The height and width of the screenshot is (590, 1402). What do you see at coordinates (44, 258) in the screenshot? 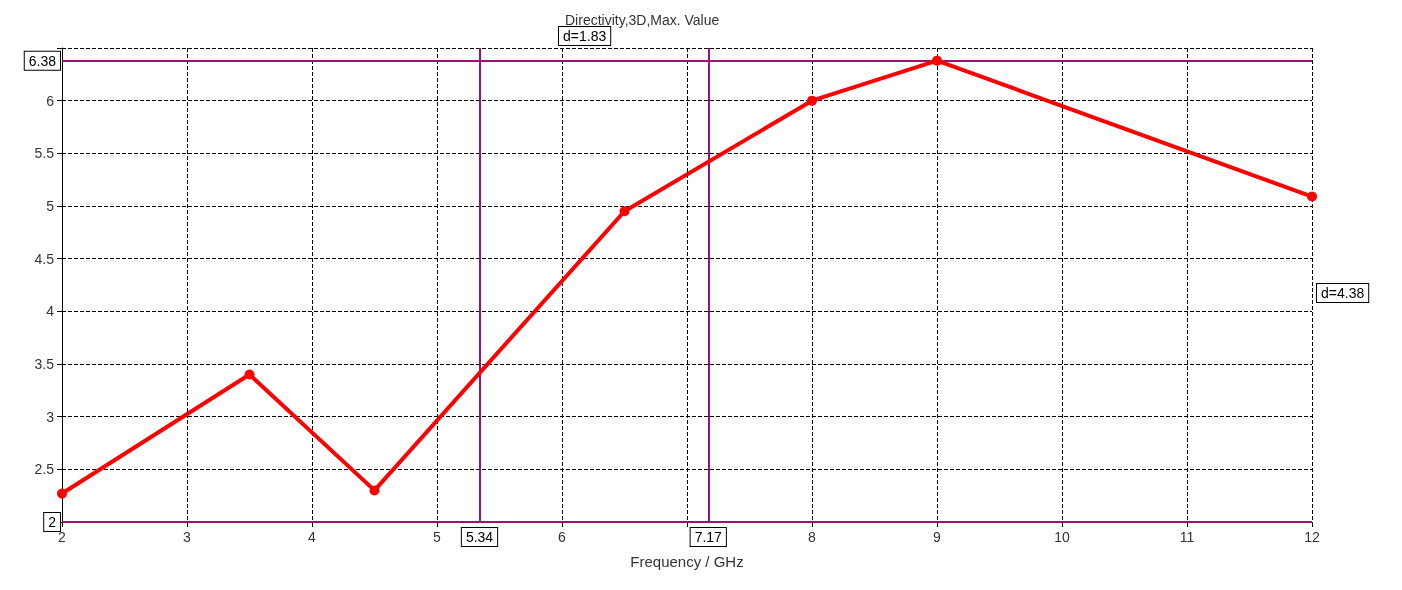
I see `y-tick-label: 4.5` at bounding box center [44, 258].